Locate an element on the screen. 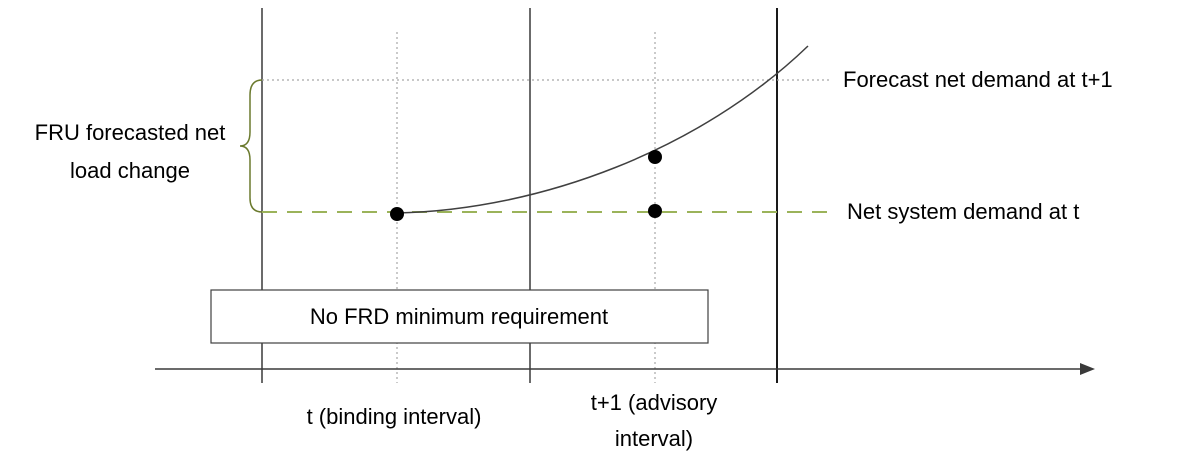 The width and height of the screenshot is (1194, 457). no-frd-box-label: No FRD minimum requirement is located at coordinates (459, 316).